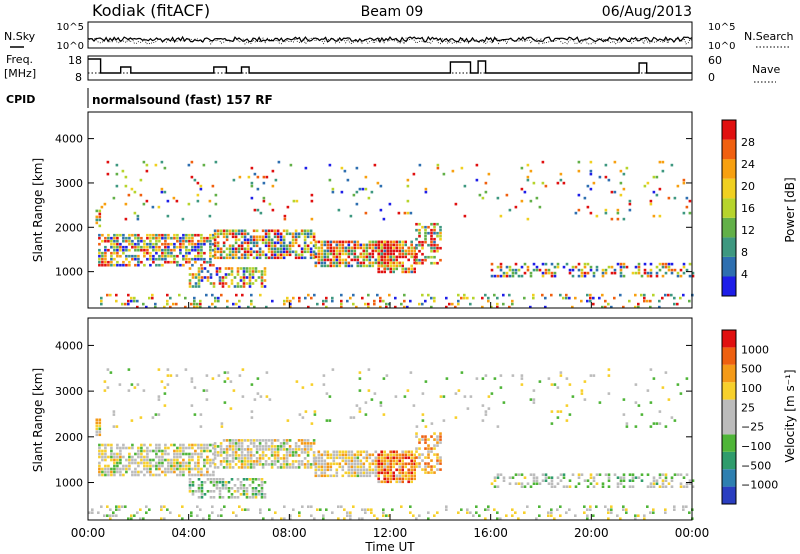 This screenshot has width=800, height=554. Describe the element at coordinates (729, 130) in the screenshot. I see `power-colorbar-swatch` at that location.